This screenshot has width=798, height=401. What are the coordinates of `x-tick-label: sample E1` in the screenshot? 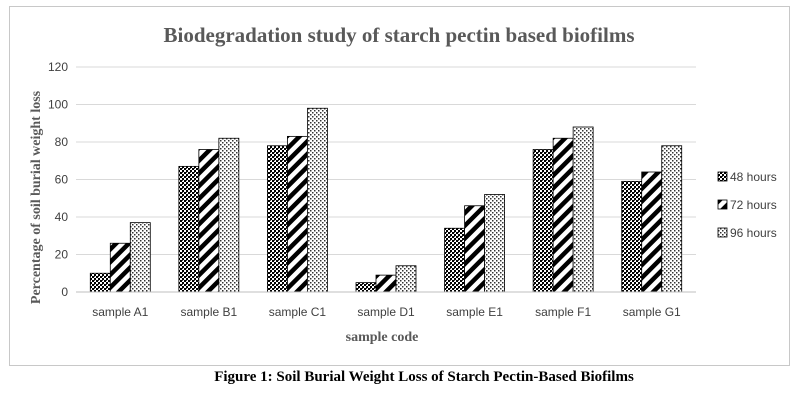 It's located at (474, 312).